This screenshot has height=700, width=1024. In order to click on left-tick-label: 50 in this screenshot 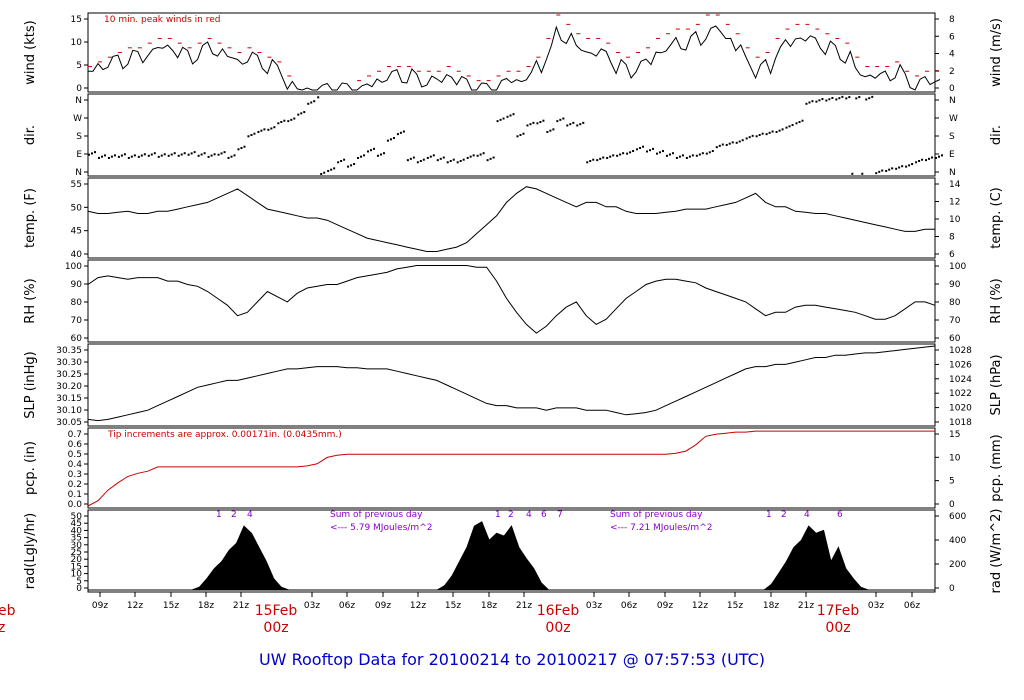, I will do `click(77, 208)`.